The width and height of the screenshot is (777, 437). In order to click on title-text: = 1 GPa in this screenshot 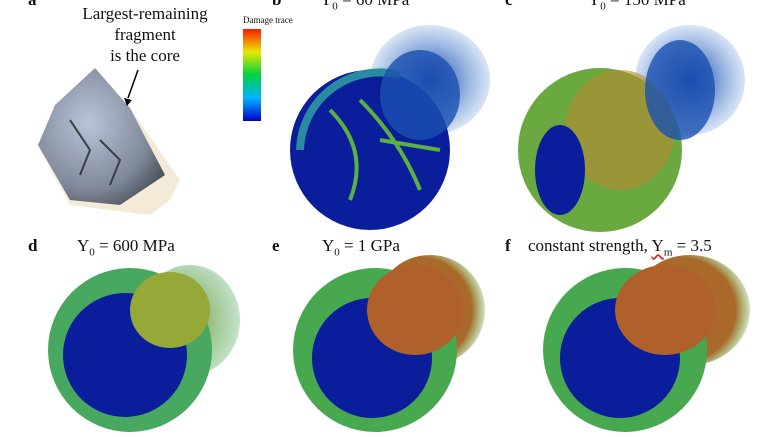, I will do `click(369, 245)`.